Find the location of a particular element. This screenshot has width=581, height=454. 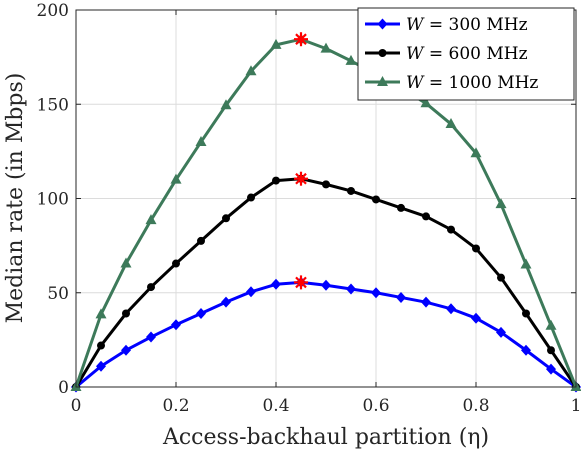

x-axis-label: Access-backhaul partition (η) is located at coordinates (325, 437).